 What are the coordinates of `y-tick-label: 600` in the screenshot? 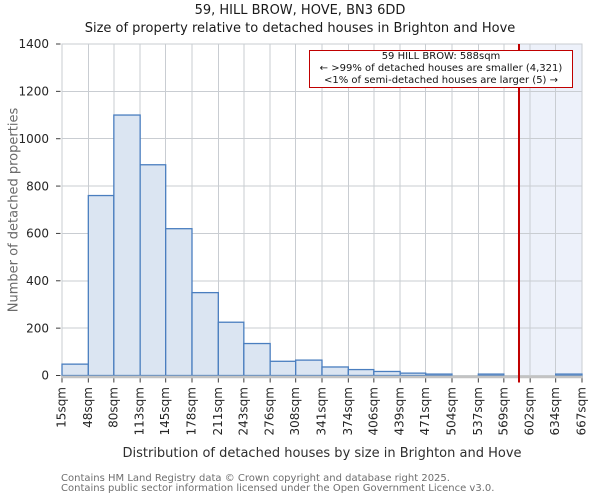 It's located at (37, 234).